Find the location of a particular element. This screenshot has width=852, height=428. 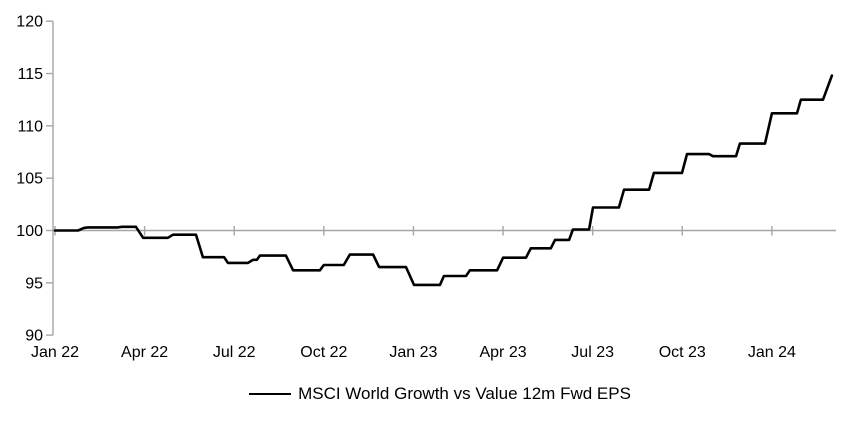

x-tick-label: Jan 23 is located at coordinates (413, 352).